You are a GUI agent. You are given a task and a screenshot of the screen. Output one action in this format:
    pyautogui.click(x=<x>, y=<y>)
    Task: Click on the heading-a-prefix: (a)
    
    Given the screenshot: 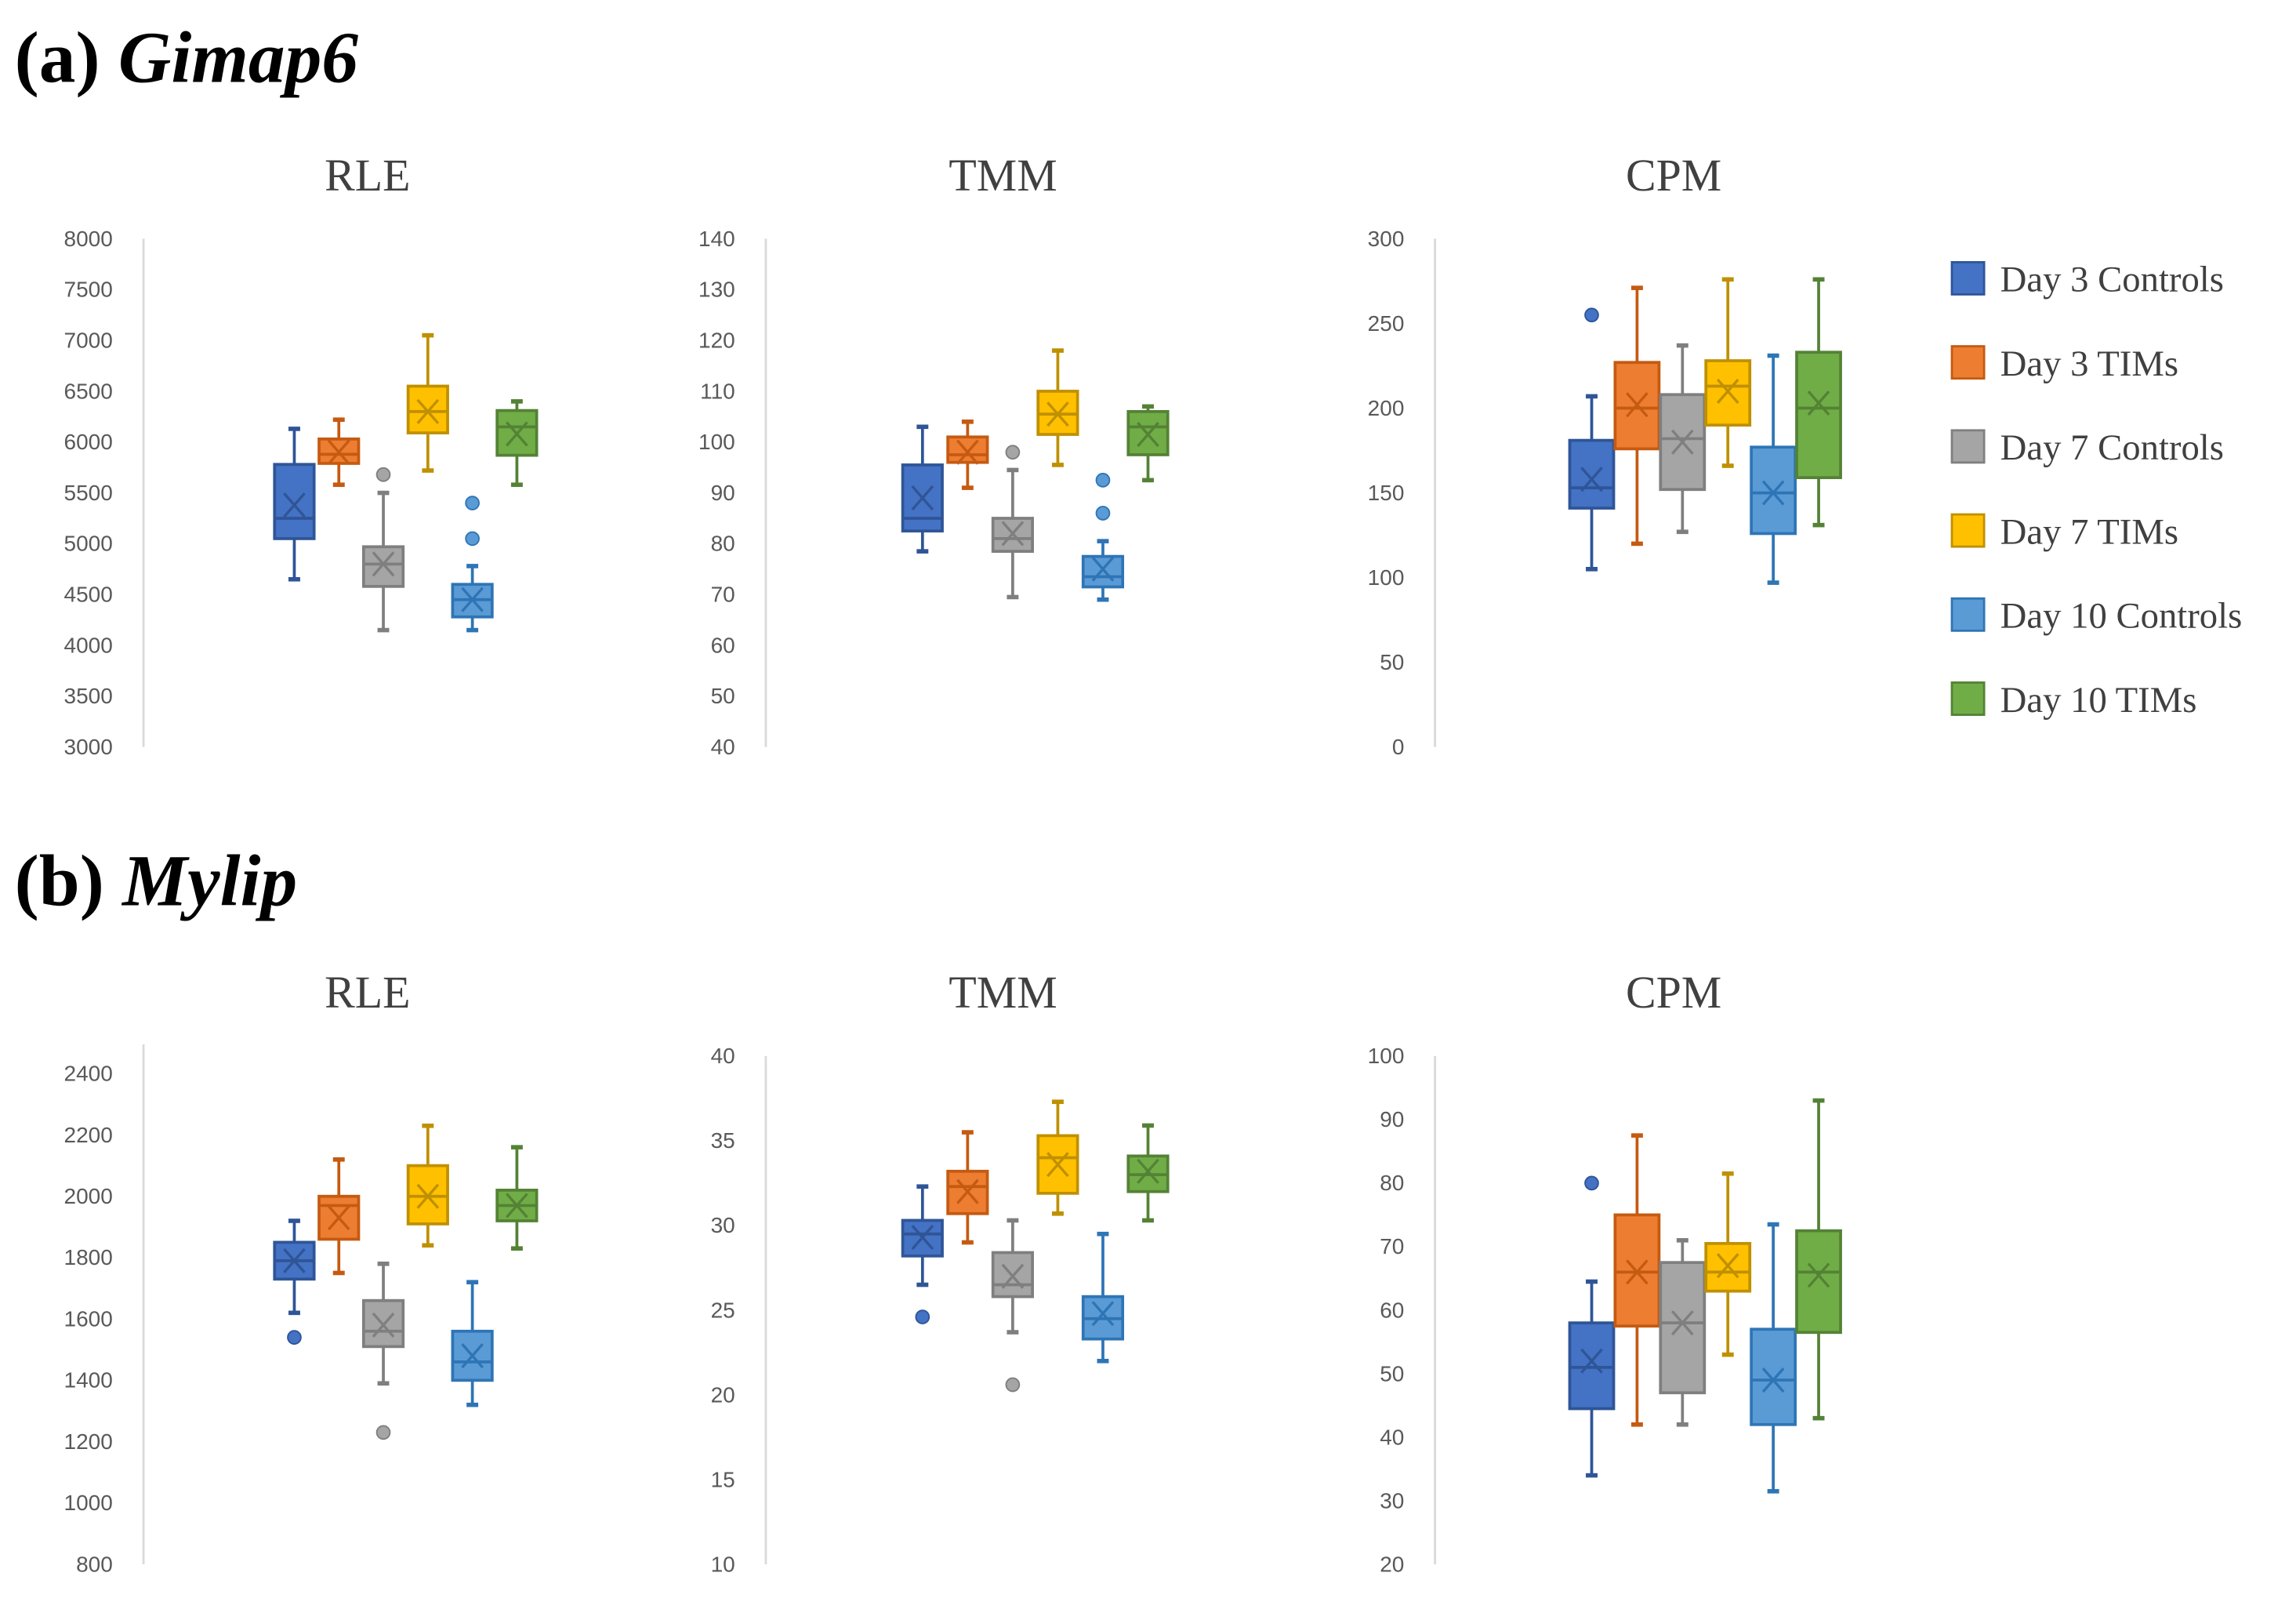 What is the action you would take?
    pyautogui.click(x=58, y=59)
    